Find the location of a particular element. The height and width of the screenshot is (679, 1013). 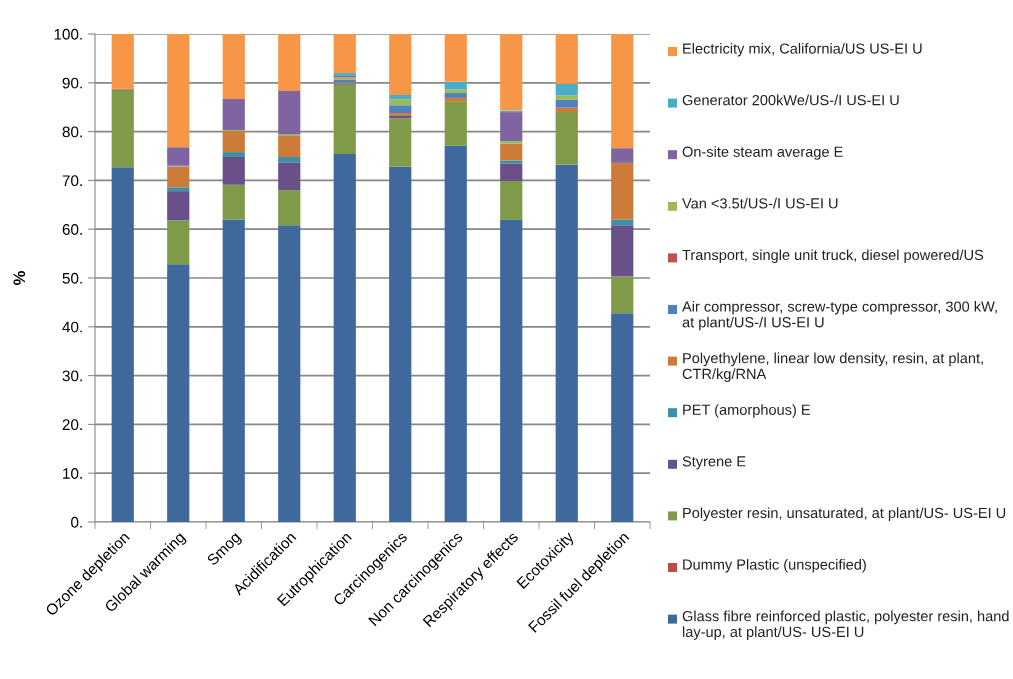

legend-label: Transport, single unit truck, diesel powered/US is located at coordinates (833, 256).